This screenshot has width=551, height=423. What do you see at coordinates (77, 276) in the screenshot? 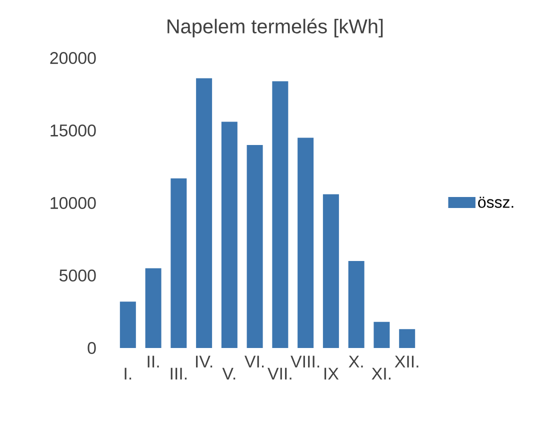
I see `y-tick-label: 5000` at bounding box center [77, 276].